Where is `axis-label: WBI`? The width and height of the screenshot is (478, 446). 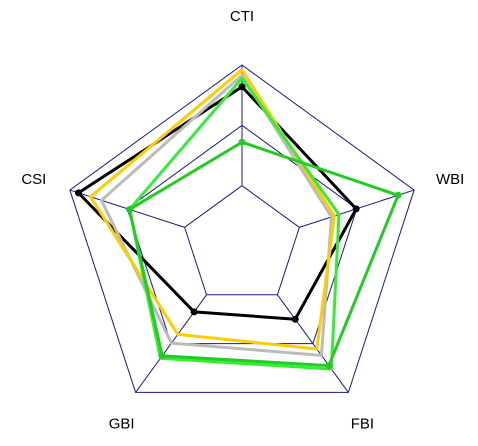
axis-label: WBI is located at coordinates (450, 179).